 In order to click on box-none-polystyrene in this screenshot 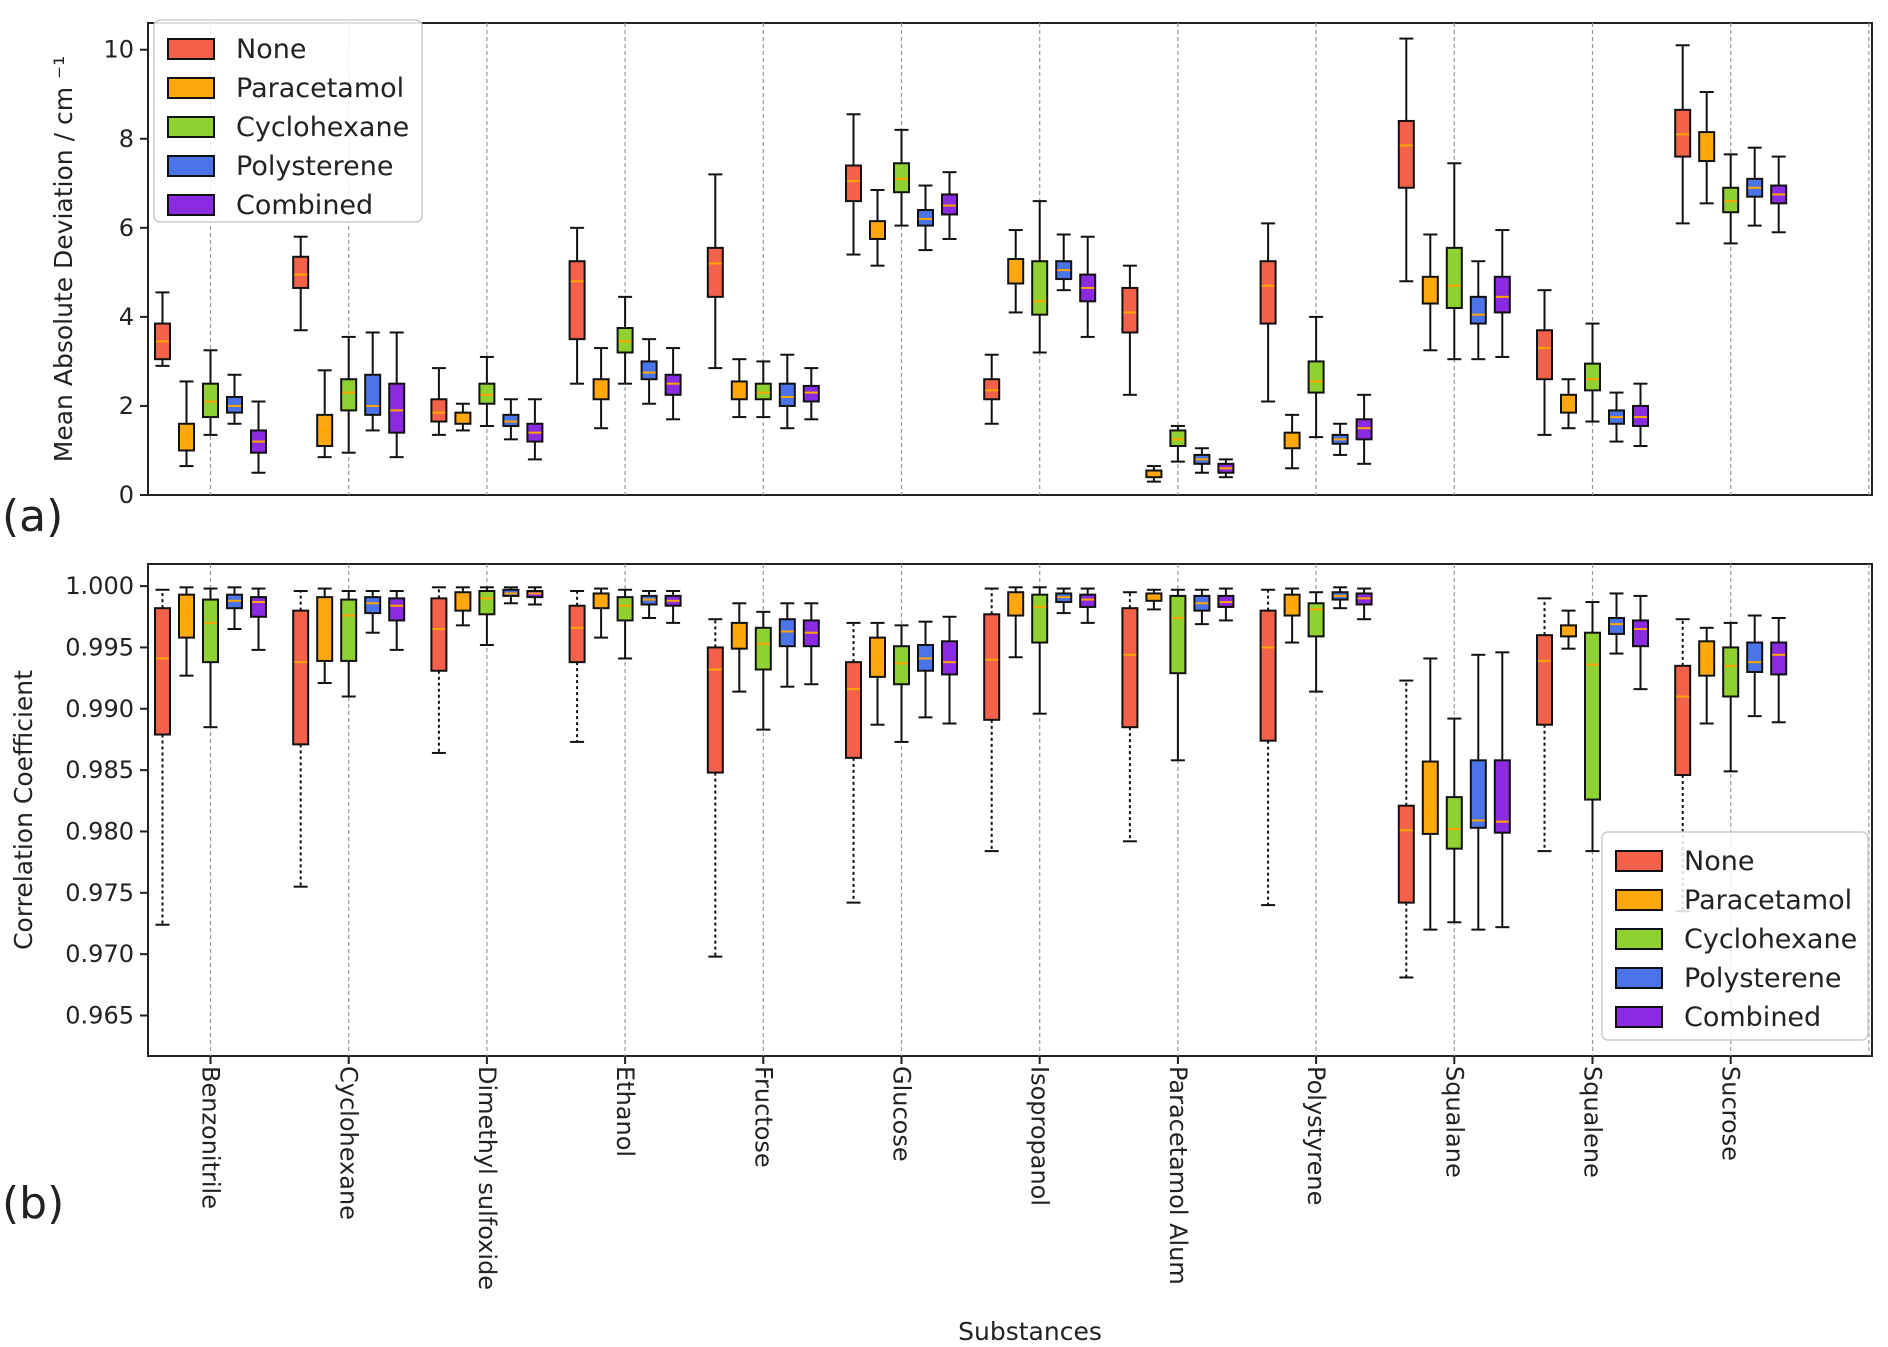, I will do `click(1268, 747)`.